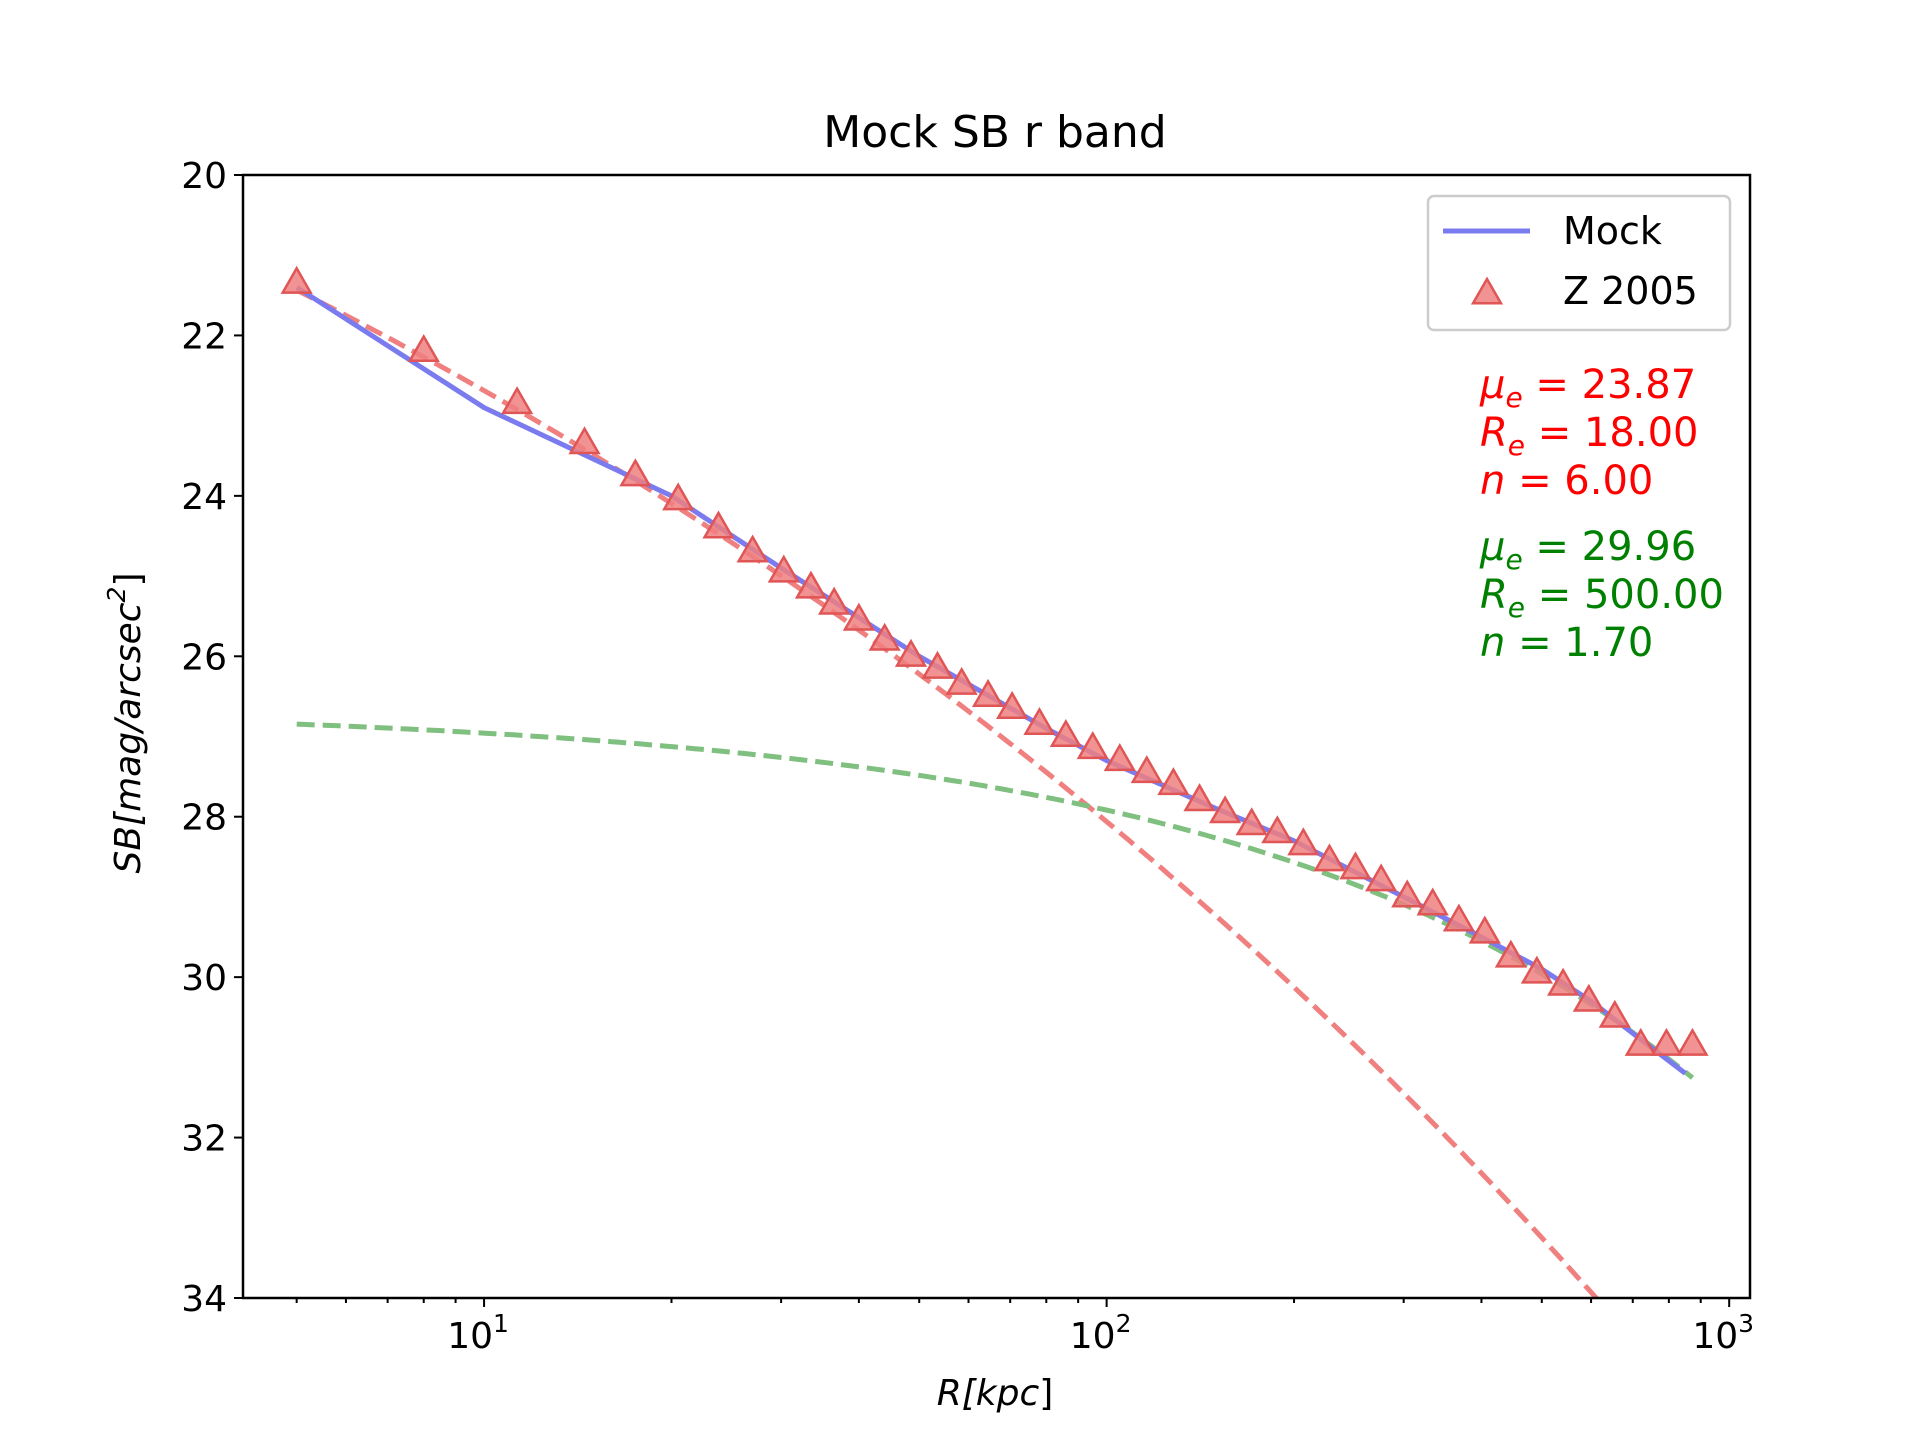 Image resolution: width=1920 pixels, height=1440 pixels. What do you see at coordinates (1612, 231) in the screenshot?
I see `legend-label: Mock` at bounding box center [1612, 231].